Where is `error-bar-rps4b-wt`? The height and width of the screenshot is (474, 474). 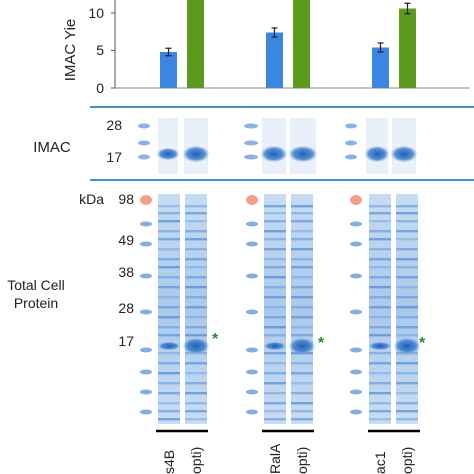
error-bar-rps4b-wt is located at coordinates (168, 52).